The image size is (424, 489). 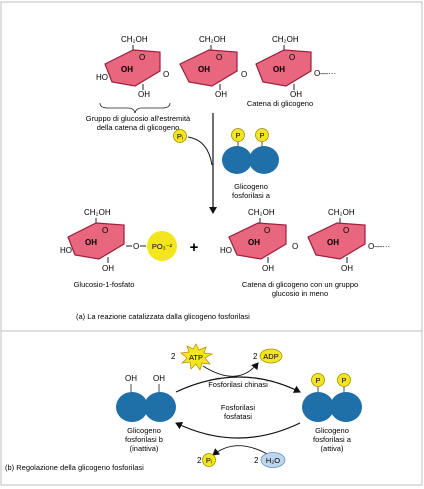 I want to click on water-ellipse, so click(x=273, y=460).